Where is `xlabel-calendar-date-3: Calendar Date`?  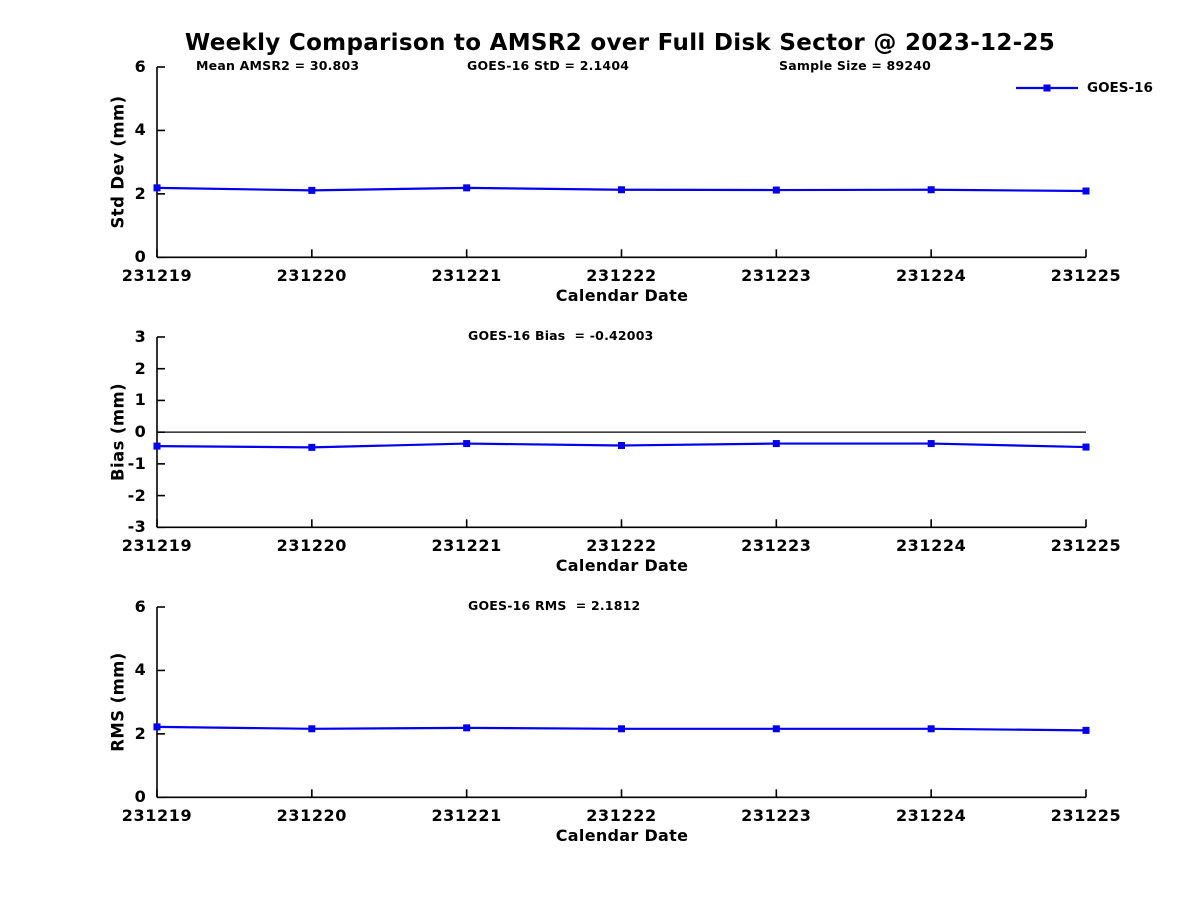
xlabel-calendar-date-3: Calendar Date is located at coordinates (622, 835).